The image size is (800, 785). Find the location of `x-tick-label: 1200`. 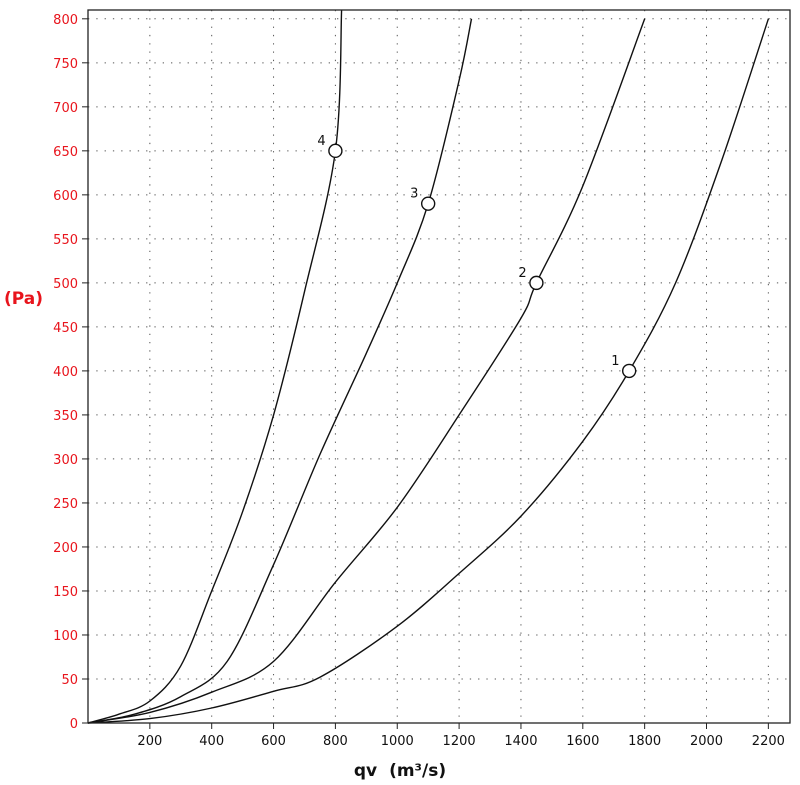

x-tick-label: 1200 is located at coordinates (459, 741).